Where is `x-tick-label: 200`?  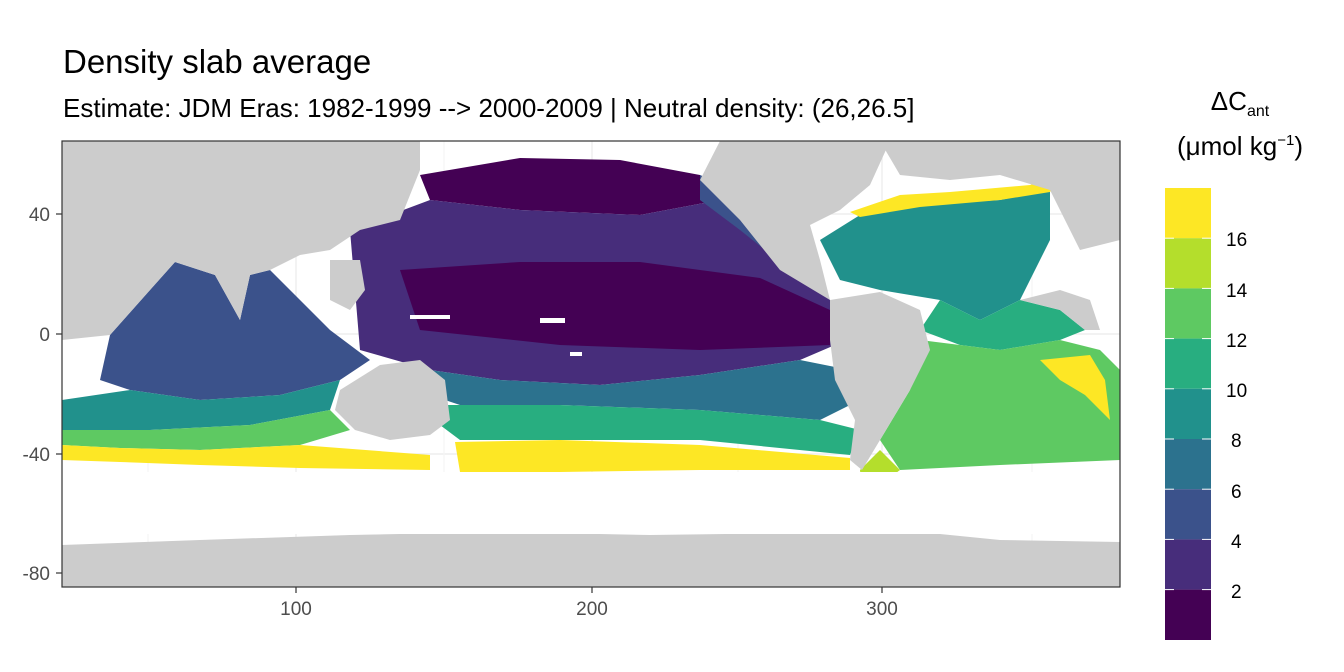 x-tick-label: 200 is located at coordinates (592, 609).